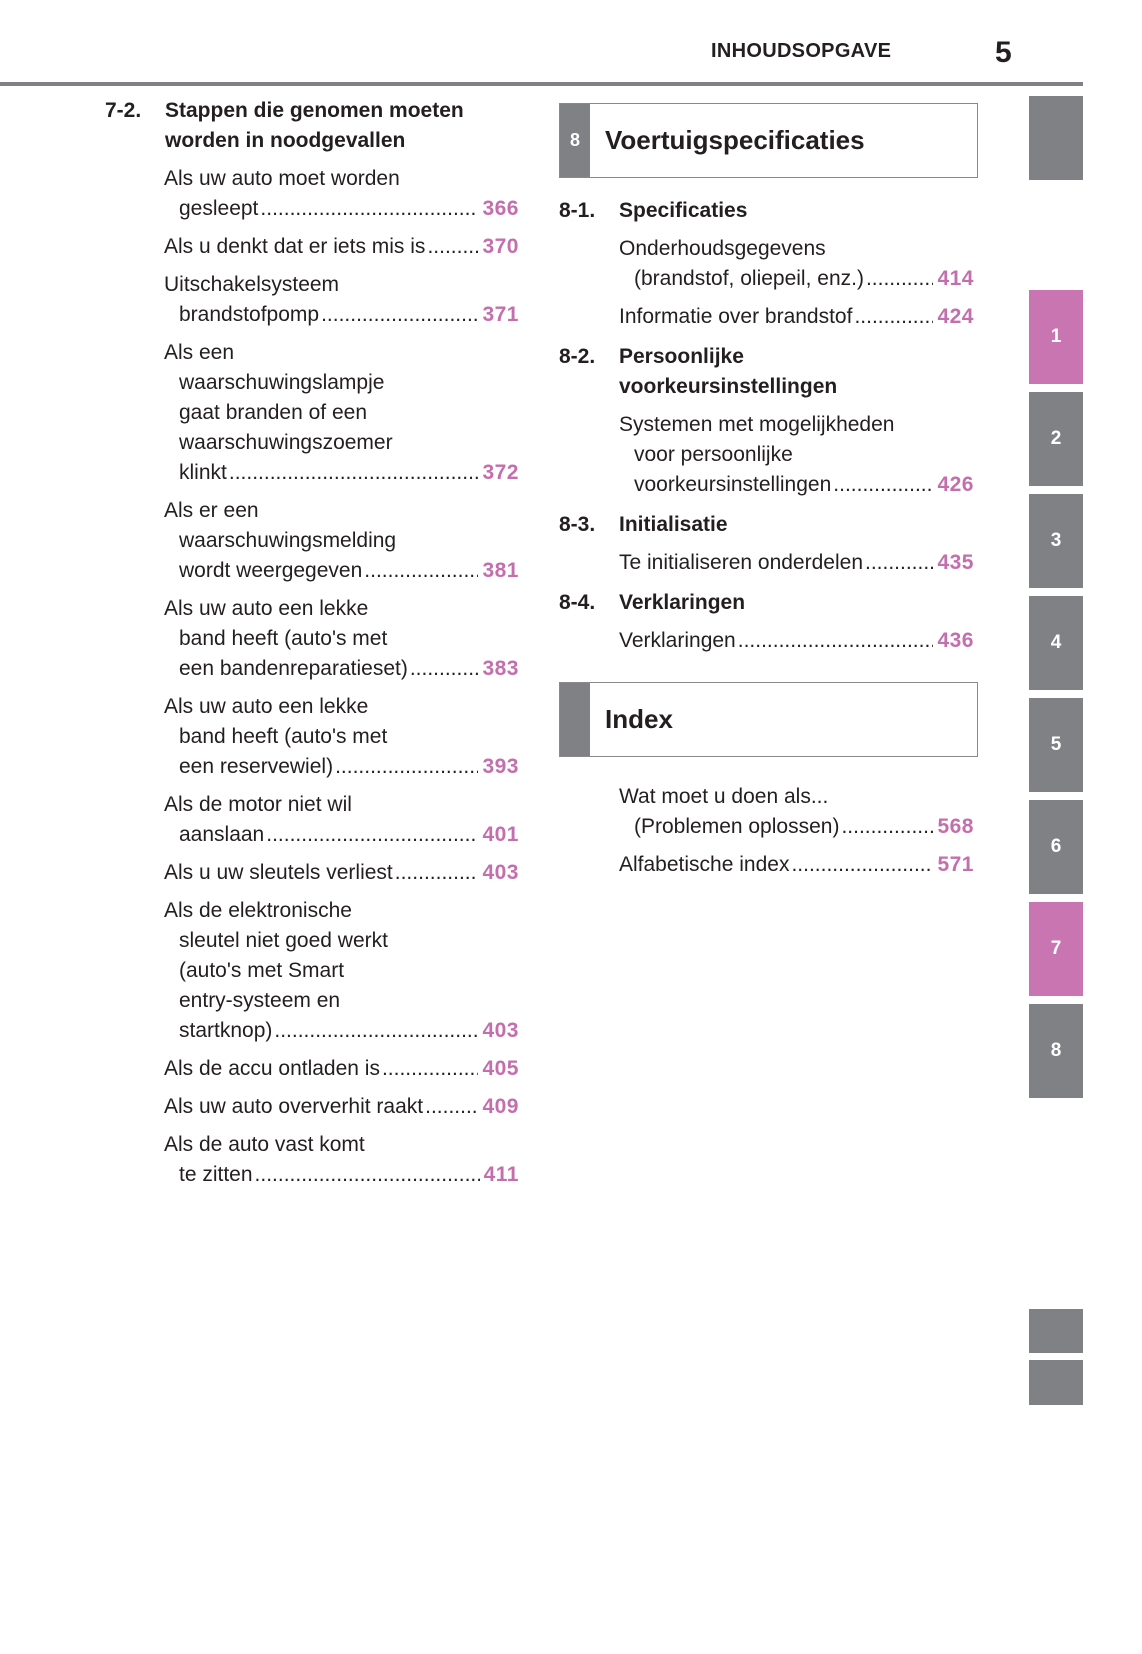 The width and height of the screenshot is (1142, 1654). What do you see at coordinates (500, 246) in the screenshot?
I see `entry-page-number: 370` at bounding box center [500, 246].